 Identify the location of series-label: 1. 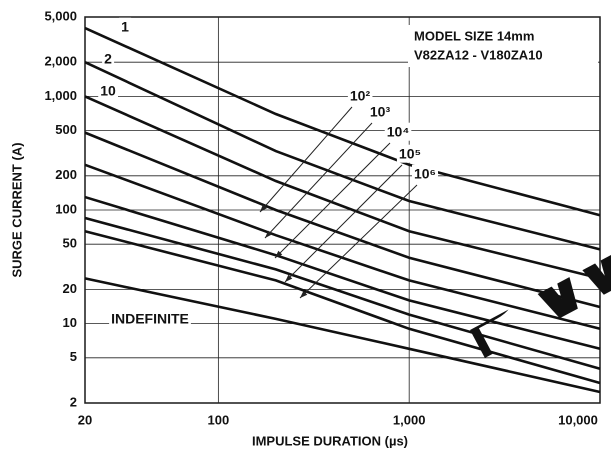
(125, 27).